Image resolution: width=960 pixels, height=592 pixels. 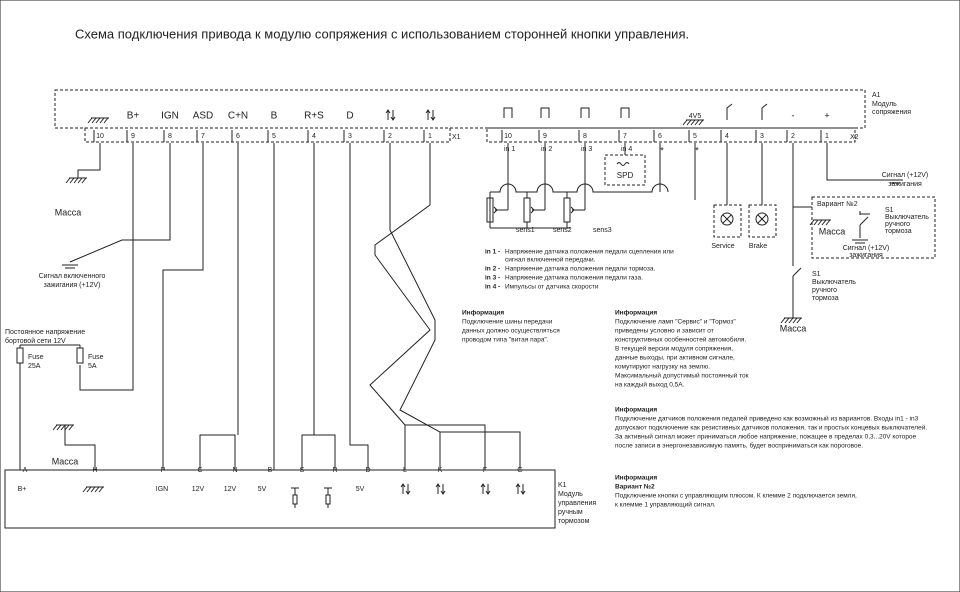 I want to click on legend-key: in 1 -, so click(x=492, y=252).